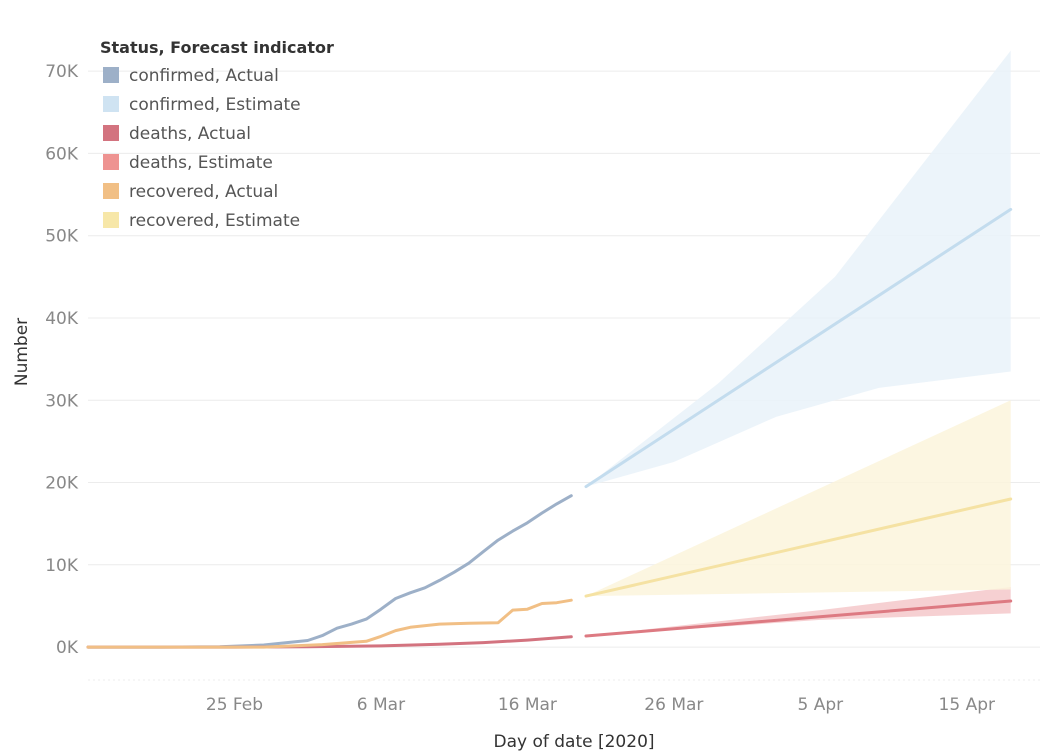 The height and width of the screenshot is (755, 1045). Describe the element at coordinates (214, 221) in the screenshot. I see `legend-label-recovered-estimate: recovered, Estimate` at that location.